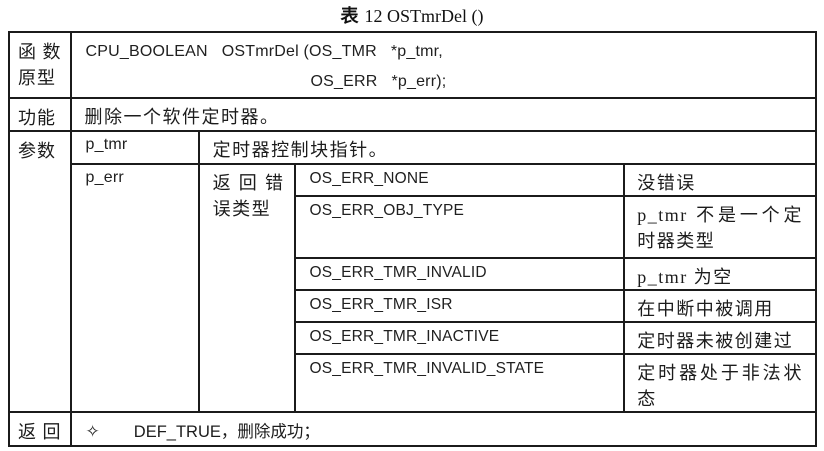 The image size is (824, 451). I want to click on function-desc-cell: 删除一个软件定时器。, so click(443, 114).